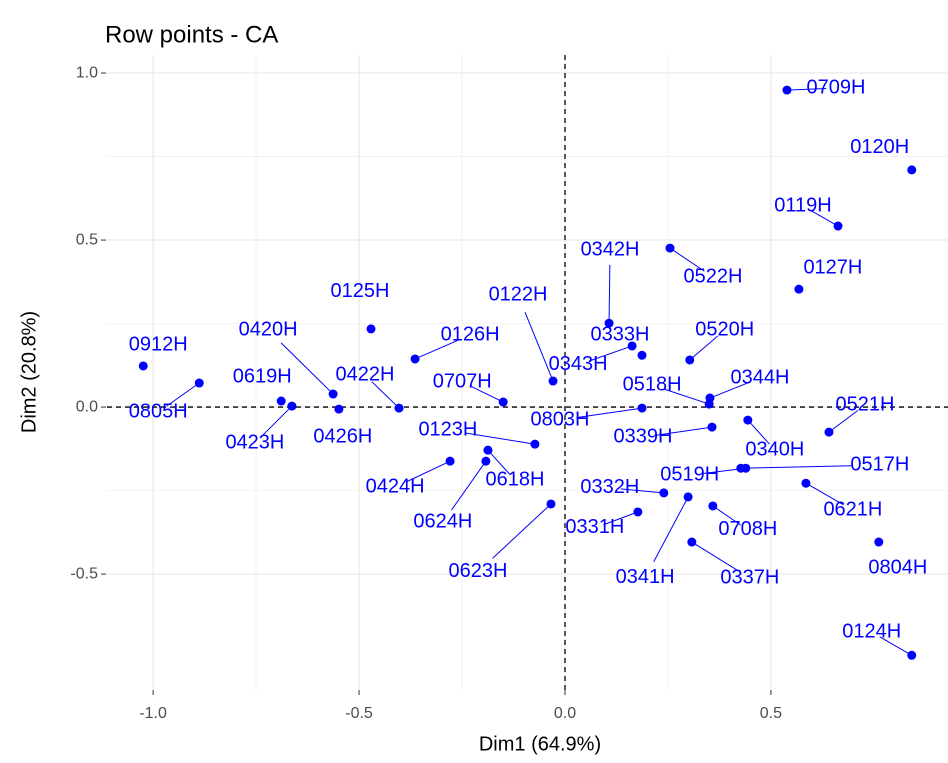 The height and width of the screenshot is (763, 948). What do you see at coordinates (268, 329) in the screenshot?
I see `point-label: 0420H` at bounding box center [268, 329].